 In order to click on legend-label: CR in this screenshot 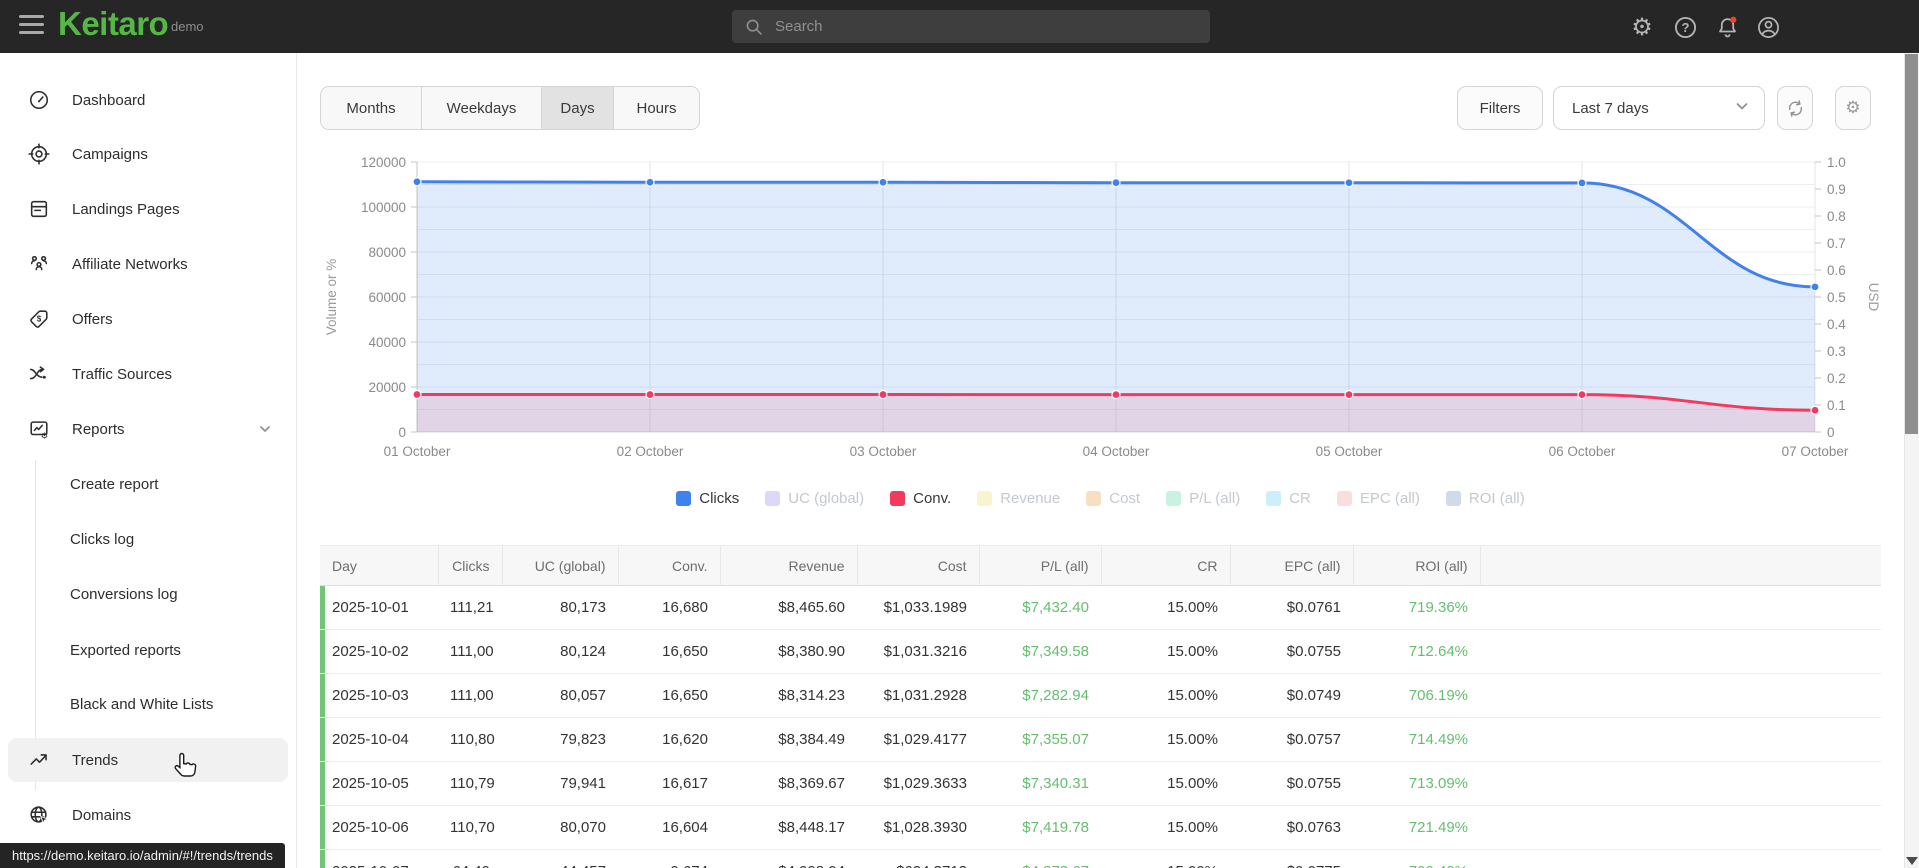, I will do `click(1300, 498)`.